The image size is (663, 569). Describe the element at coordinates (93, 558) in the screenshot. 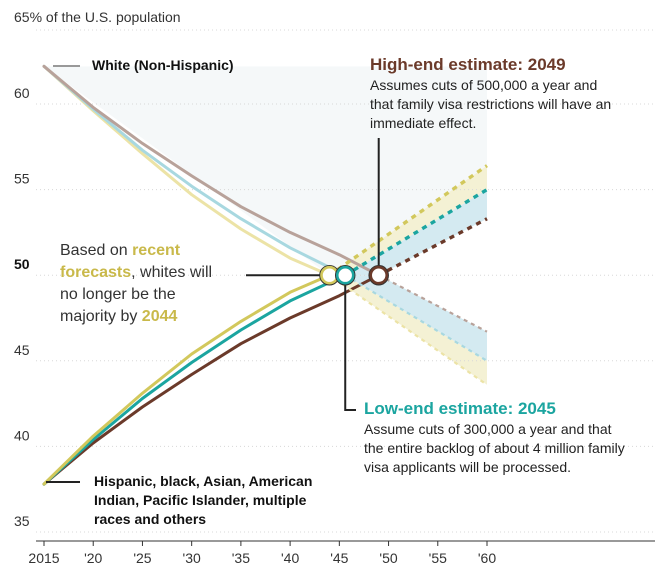

I see `x-tick-2020: '20` at that location.